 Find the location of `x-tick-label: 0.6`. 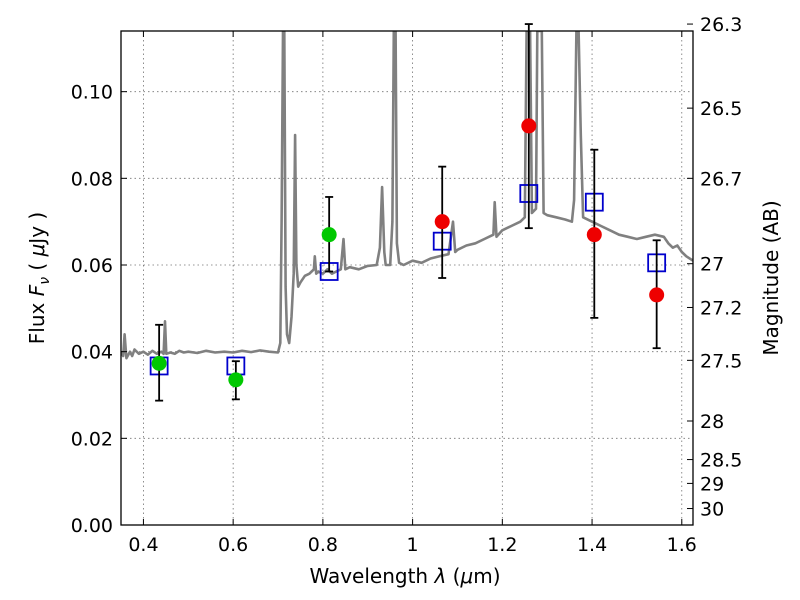

x-tick-label: 0.6 is located at coordinates (233, 545).